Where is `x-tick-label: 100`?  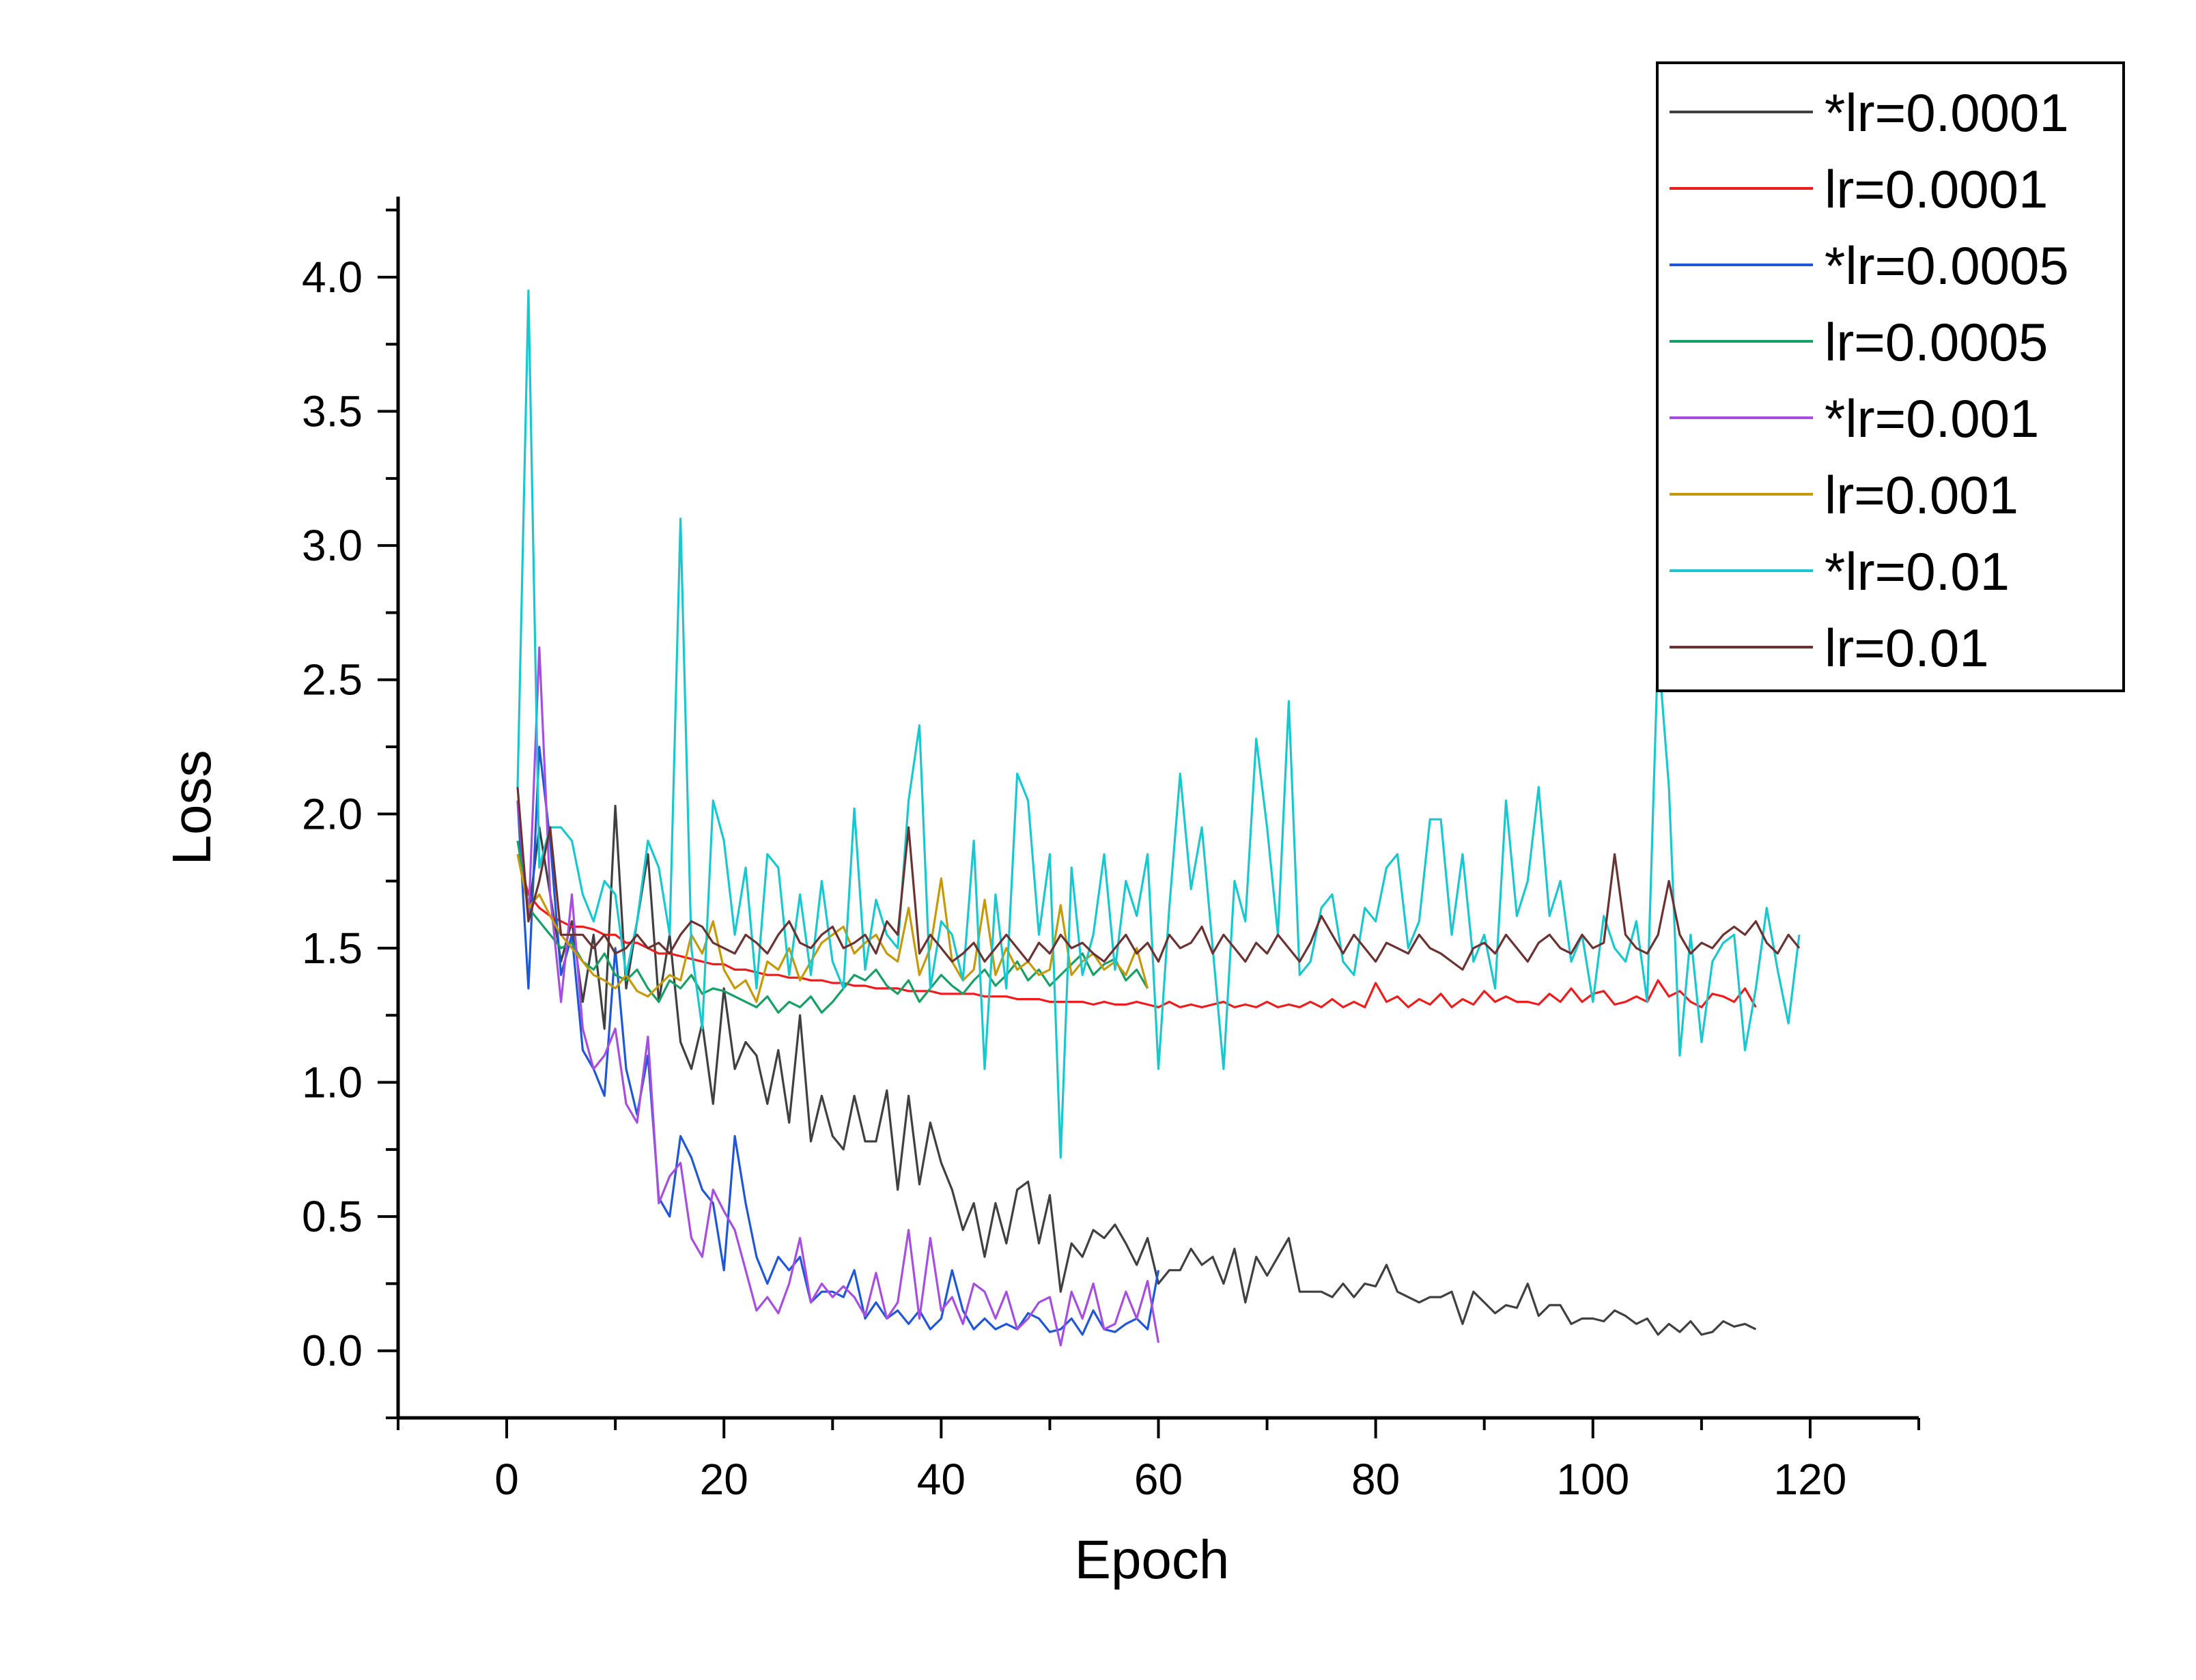 x-tick-label: 100 is located at coordinates (1593, 1479).